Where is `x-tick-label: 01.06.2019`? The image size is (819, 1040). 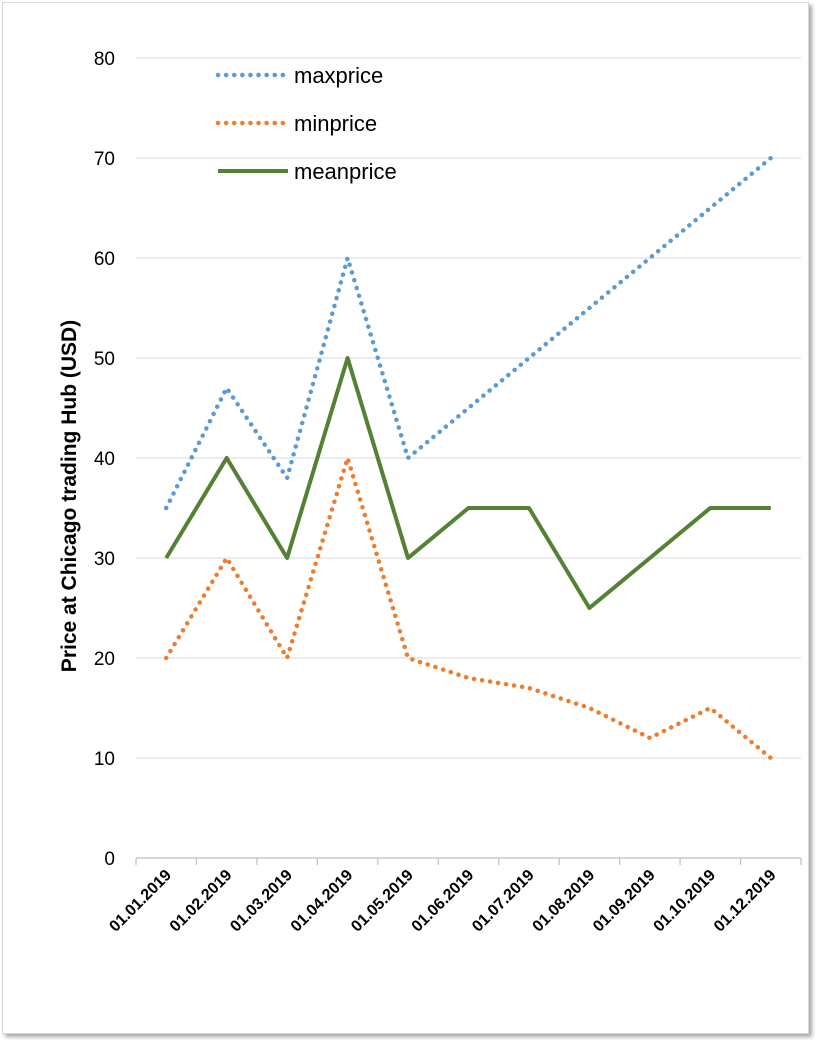
x-tick-label: 01.06.2019 is located at coordinates (443, 901).